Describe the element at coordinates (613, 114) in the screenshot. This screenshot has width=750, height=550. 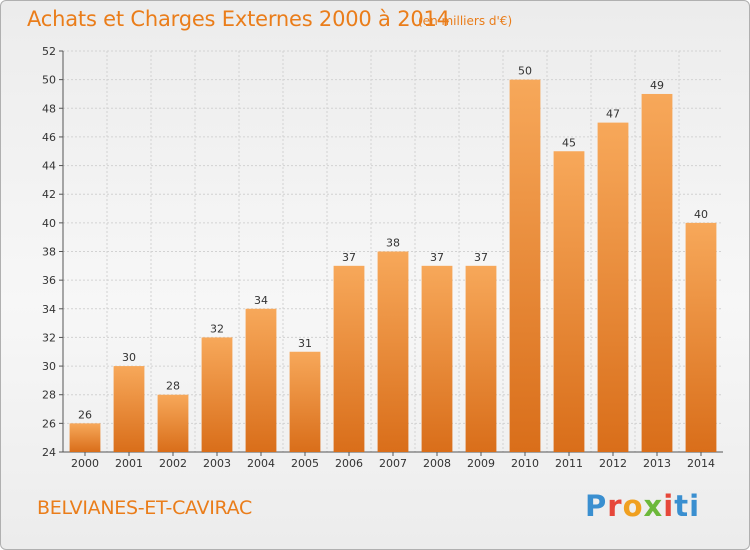
I see `data-label-2012: 47` at that location.